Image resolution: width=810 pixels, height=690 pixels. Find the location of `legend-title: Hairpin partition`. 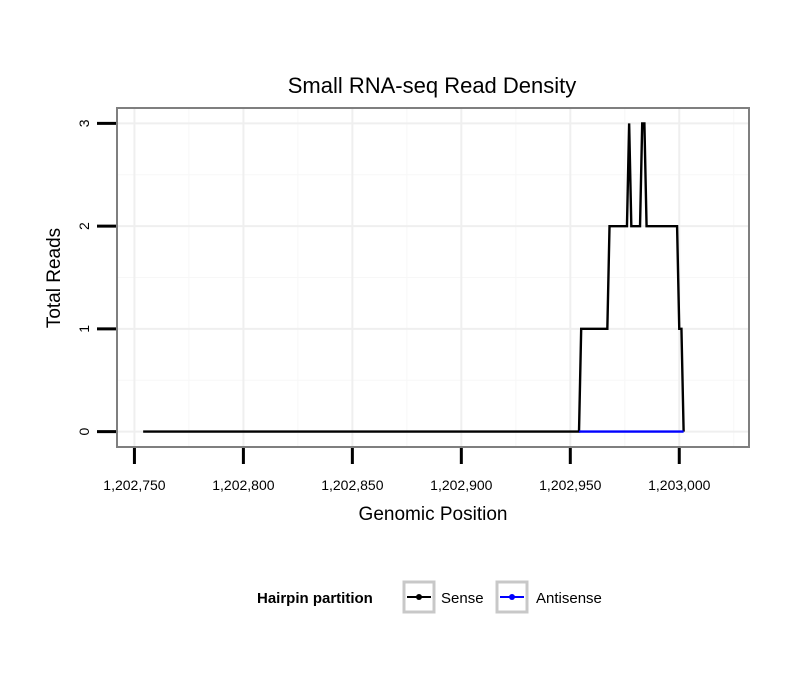

legend-title: Hairpin partition is located at coordinates (315, 598).